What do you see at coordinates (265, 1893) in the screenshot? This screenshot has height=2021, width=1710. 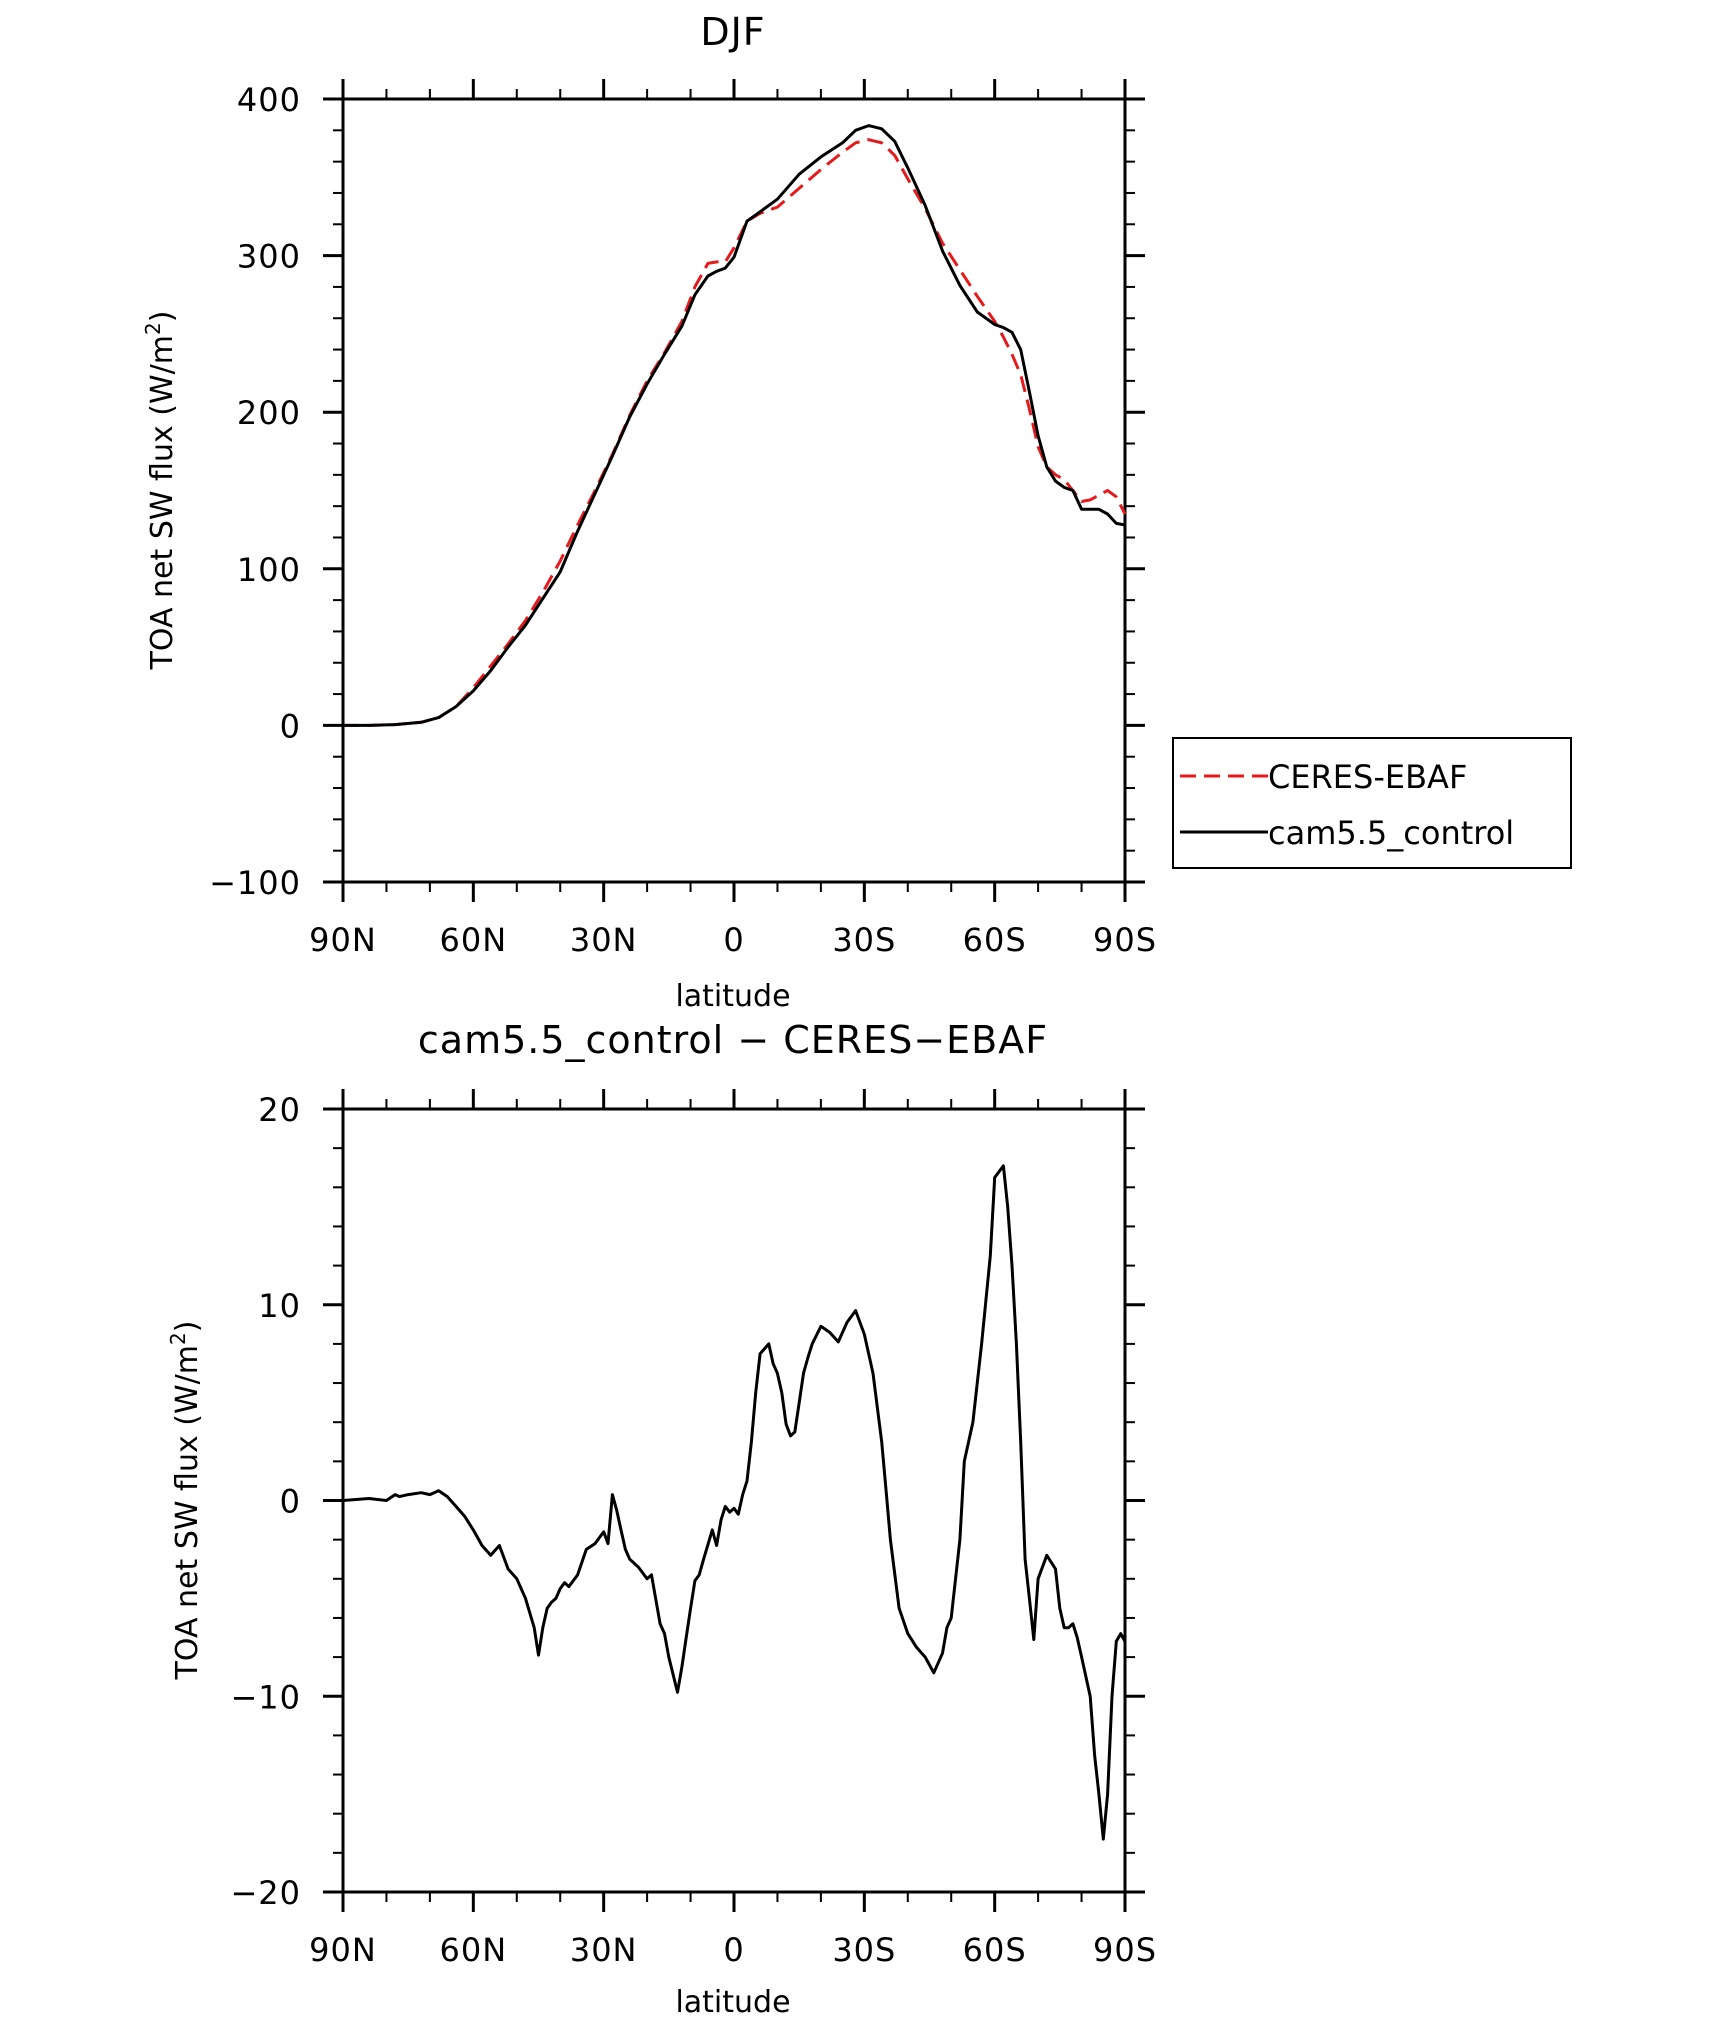 I see `y-tick-label: −20` at bounding box center [265, 1893].